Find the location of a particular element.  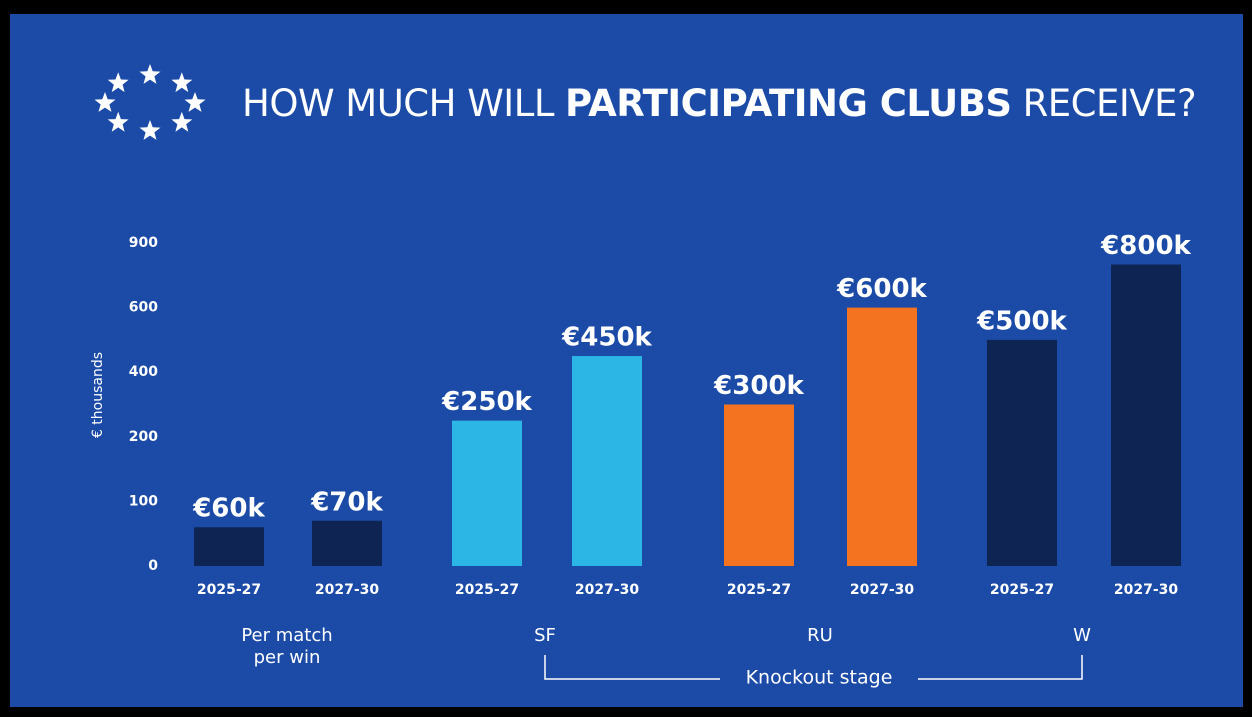

y-tick-label: 100 is located at coordinates (143, 501).